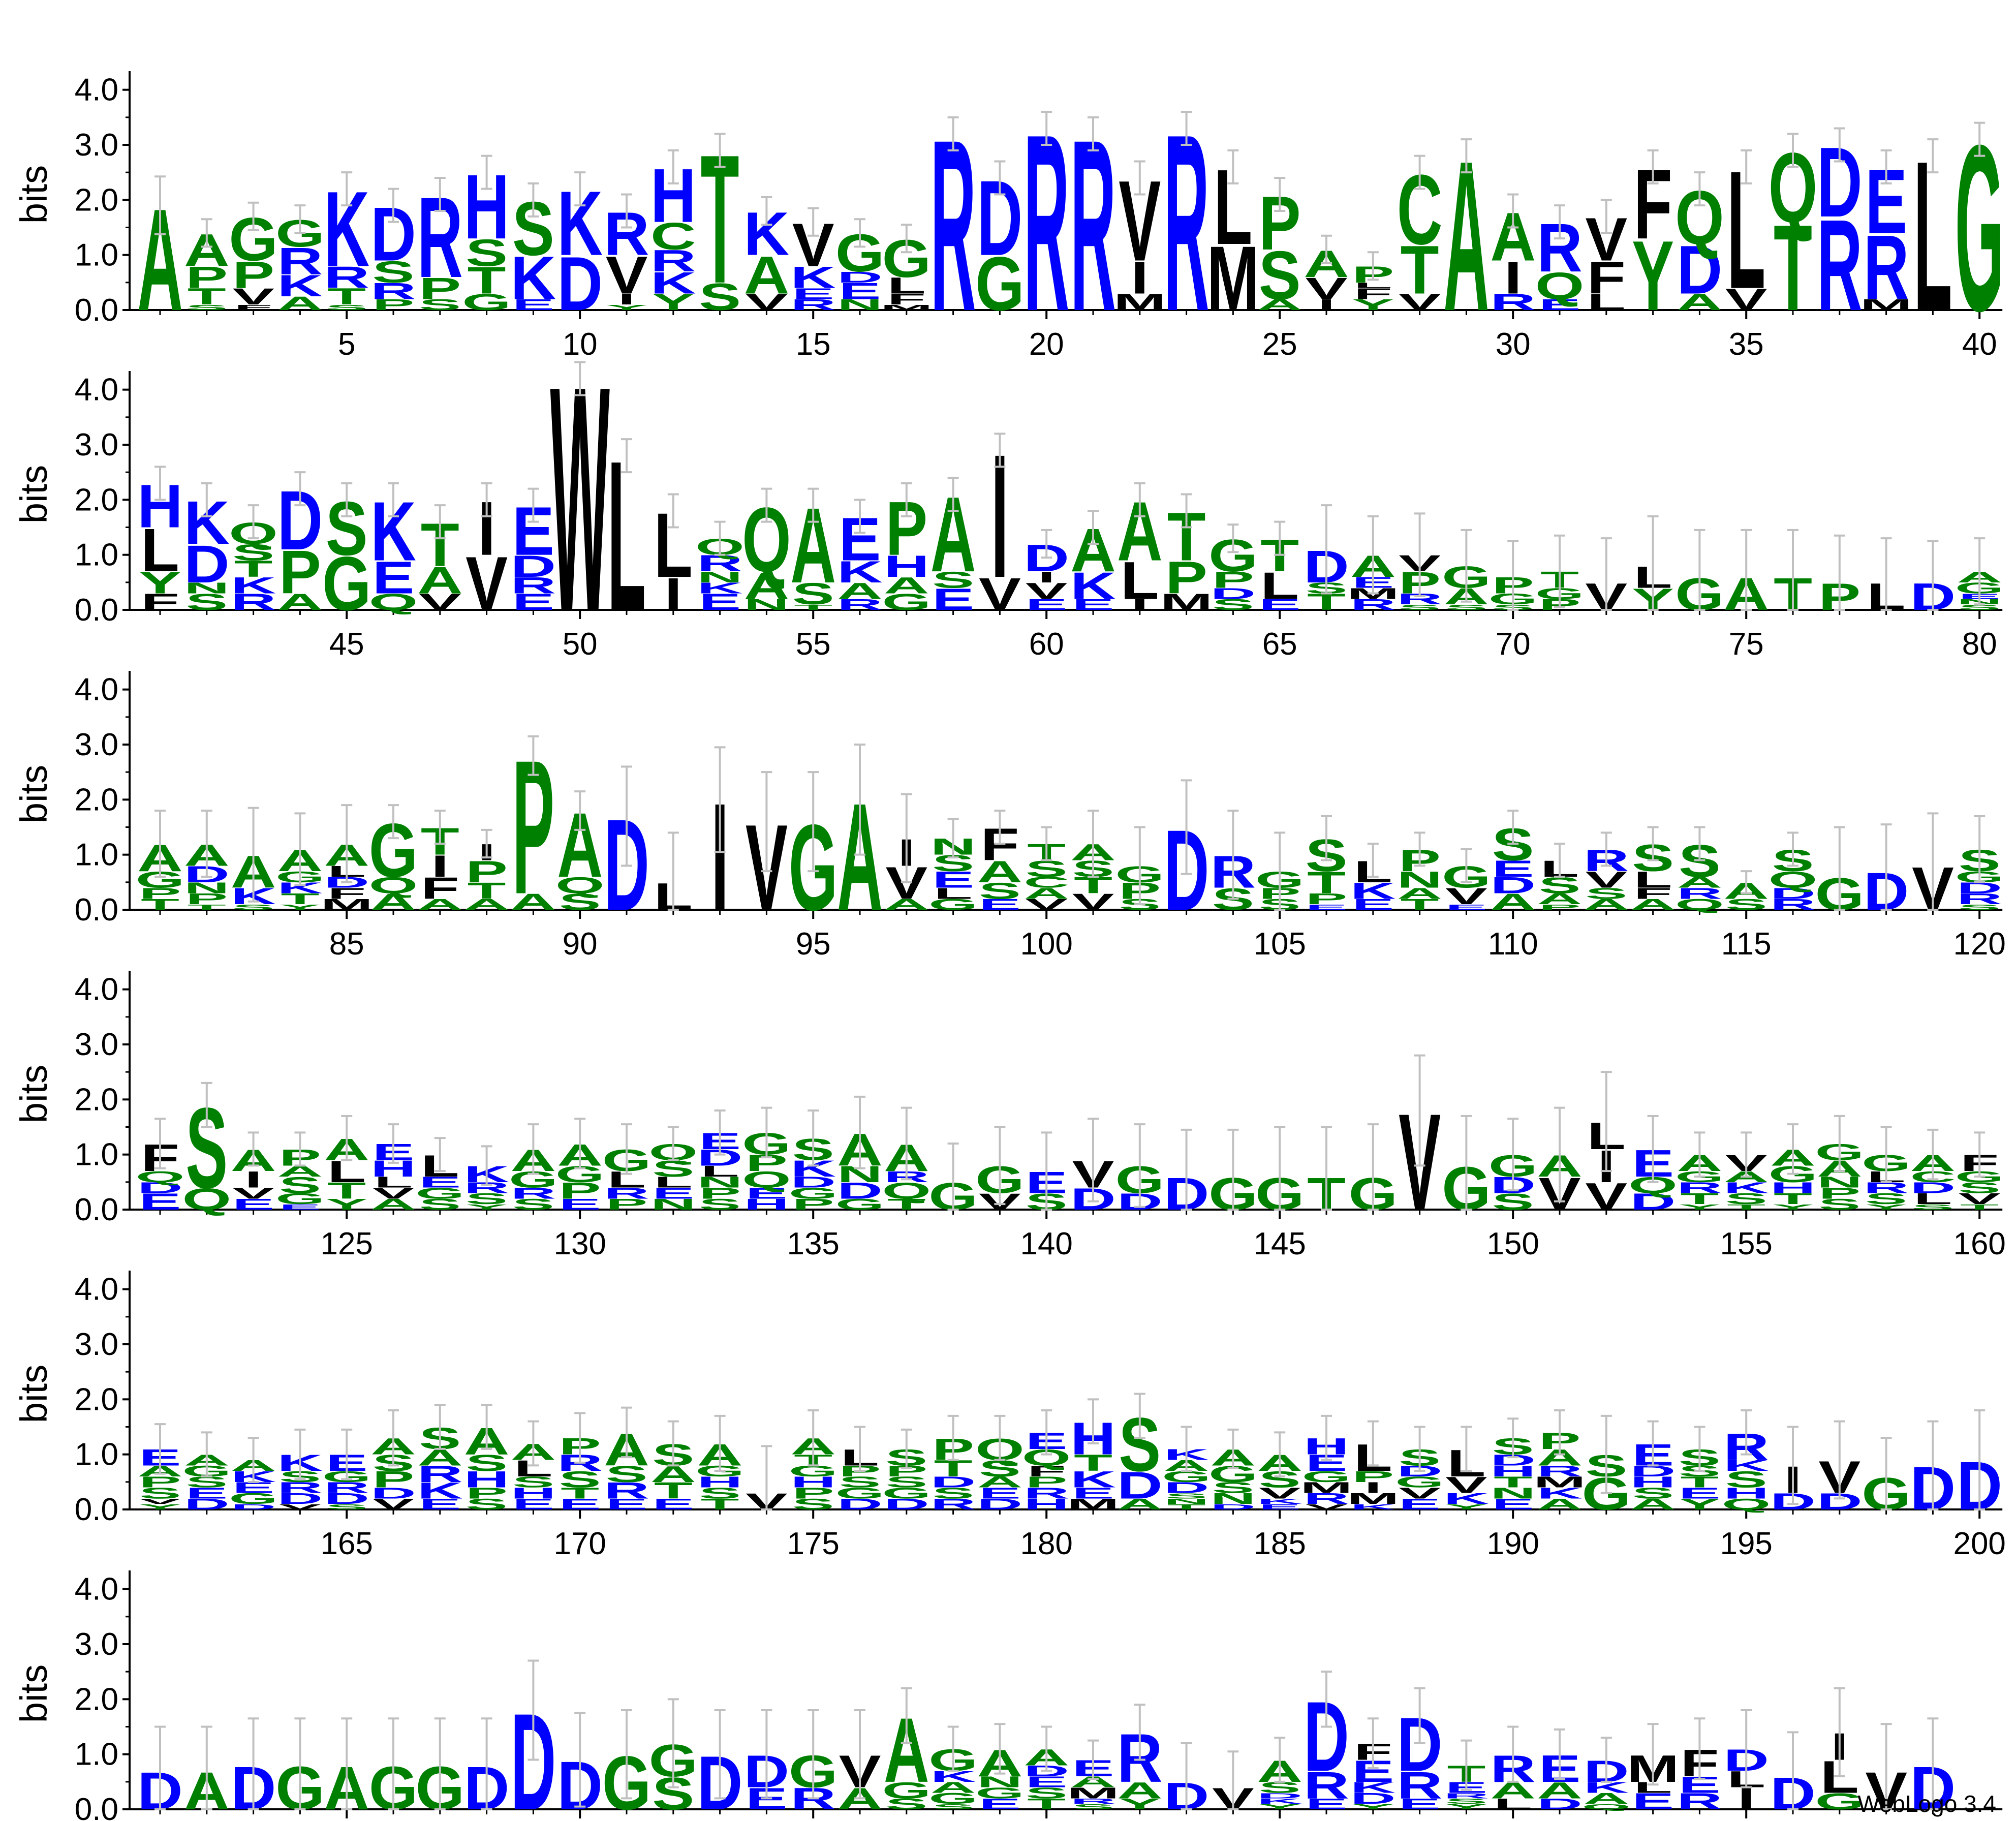 This screenshot has width=2016, height=1821. I want to click on logo-column: TSHGA, so click(720, 1463).